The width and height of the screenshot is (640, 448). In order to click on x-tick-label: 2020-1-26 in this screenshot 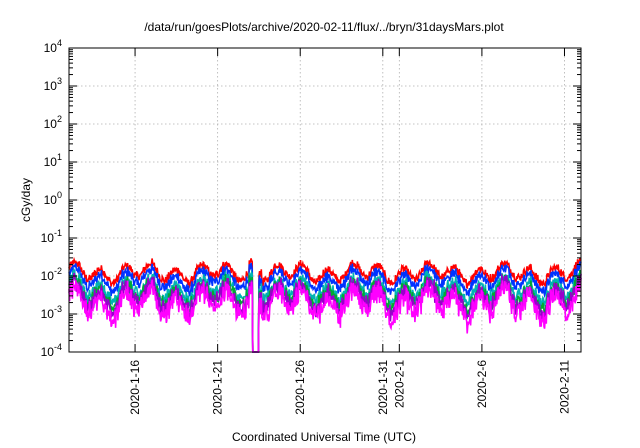, I will do `click(300, 387)`.